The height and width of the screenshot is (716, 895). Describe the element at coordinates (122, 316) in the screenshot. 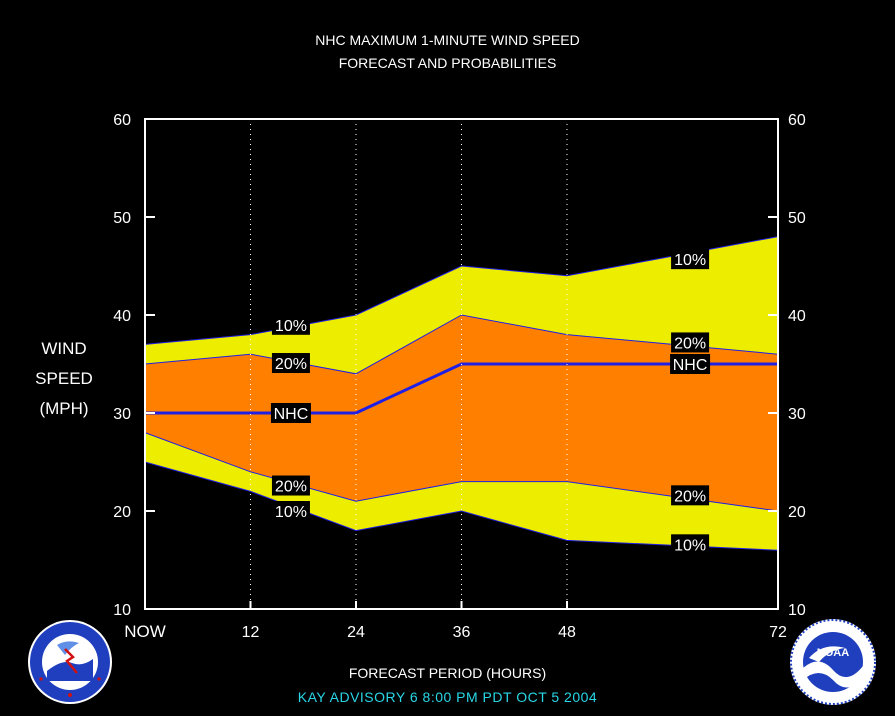

I see `y-tick-label-left: 40` at that location.